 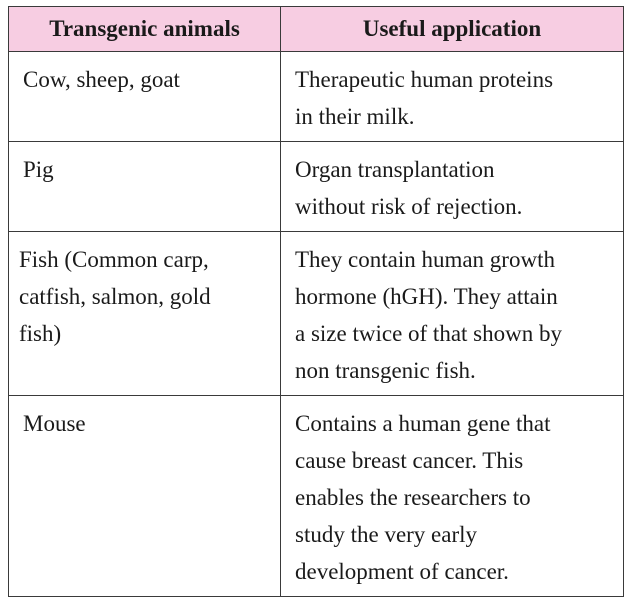 What do you see at coordinates (144, 186) in the screenshot?
I see `animal-cell: Pig` at bounding box center [144, 186].